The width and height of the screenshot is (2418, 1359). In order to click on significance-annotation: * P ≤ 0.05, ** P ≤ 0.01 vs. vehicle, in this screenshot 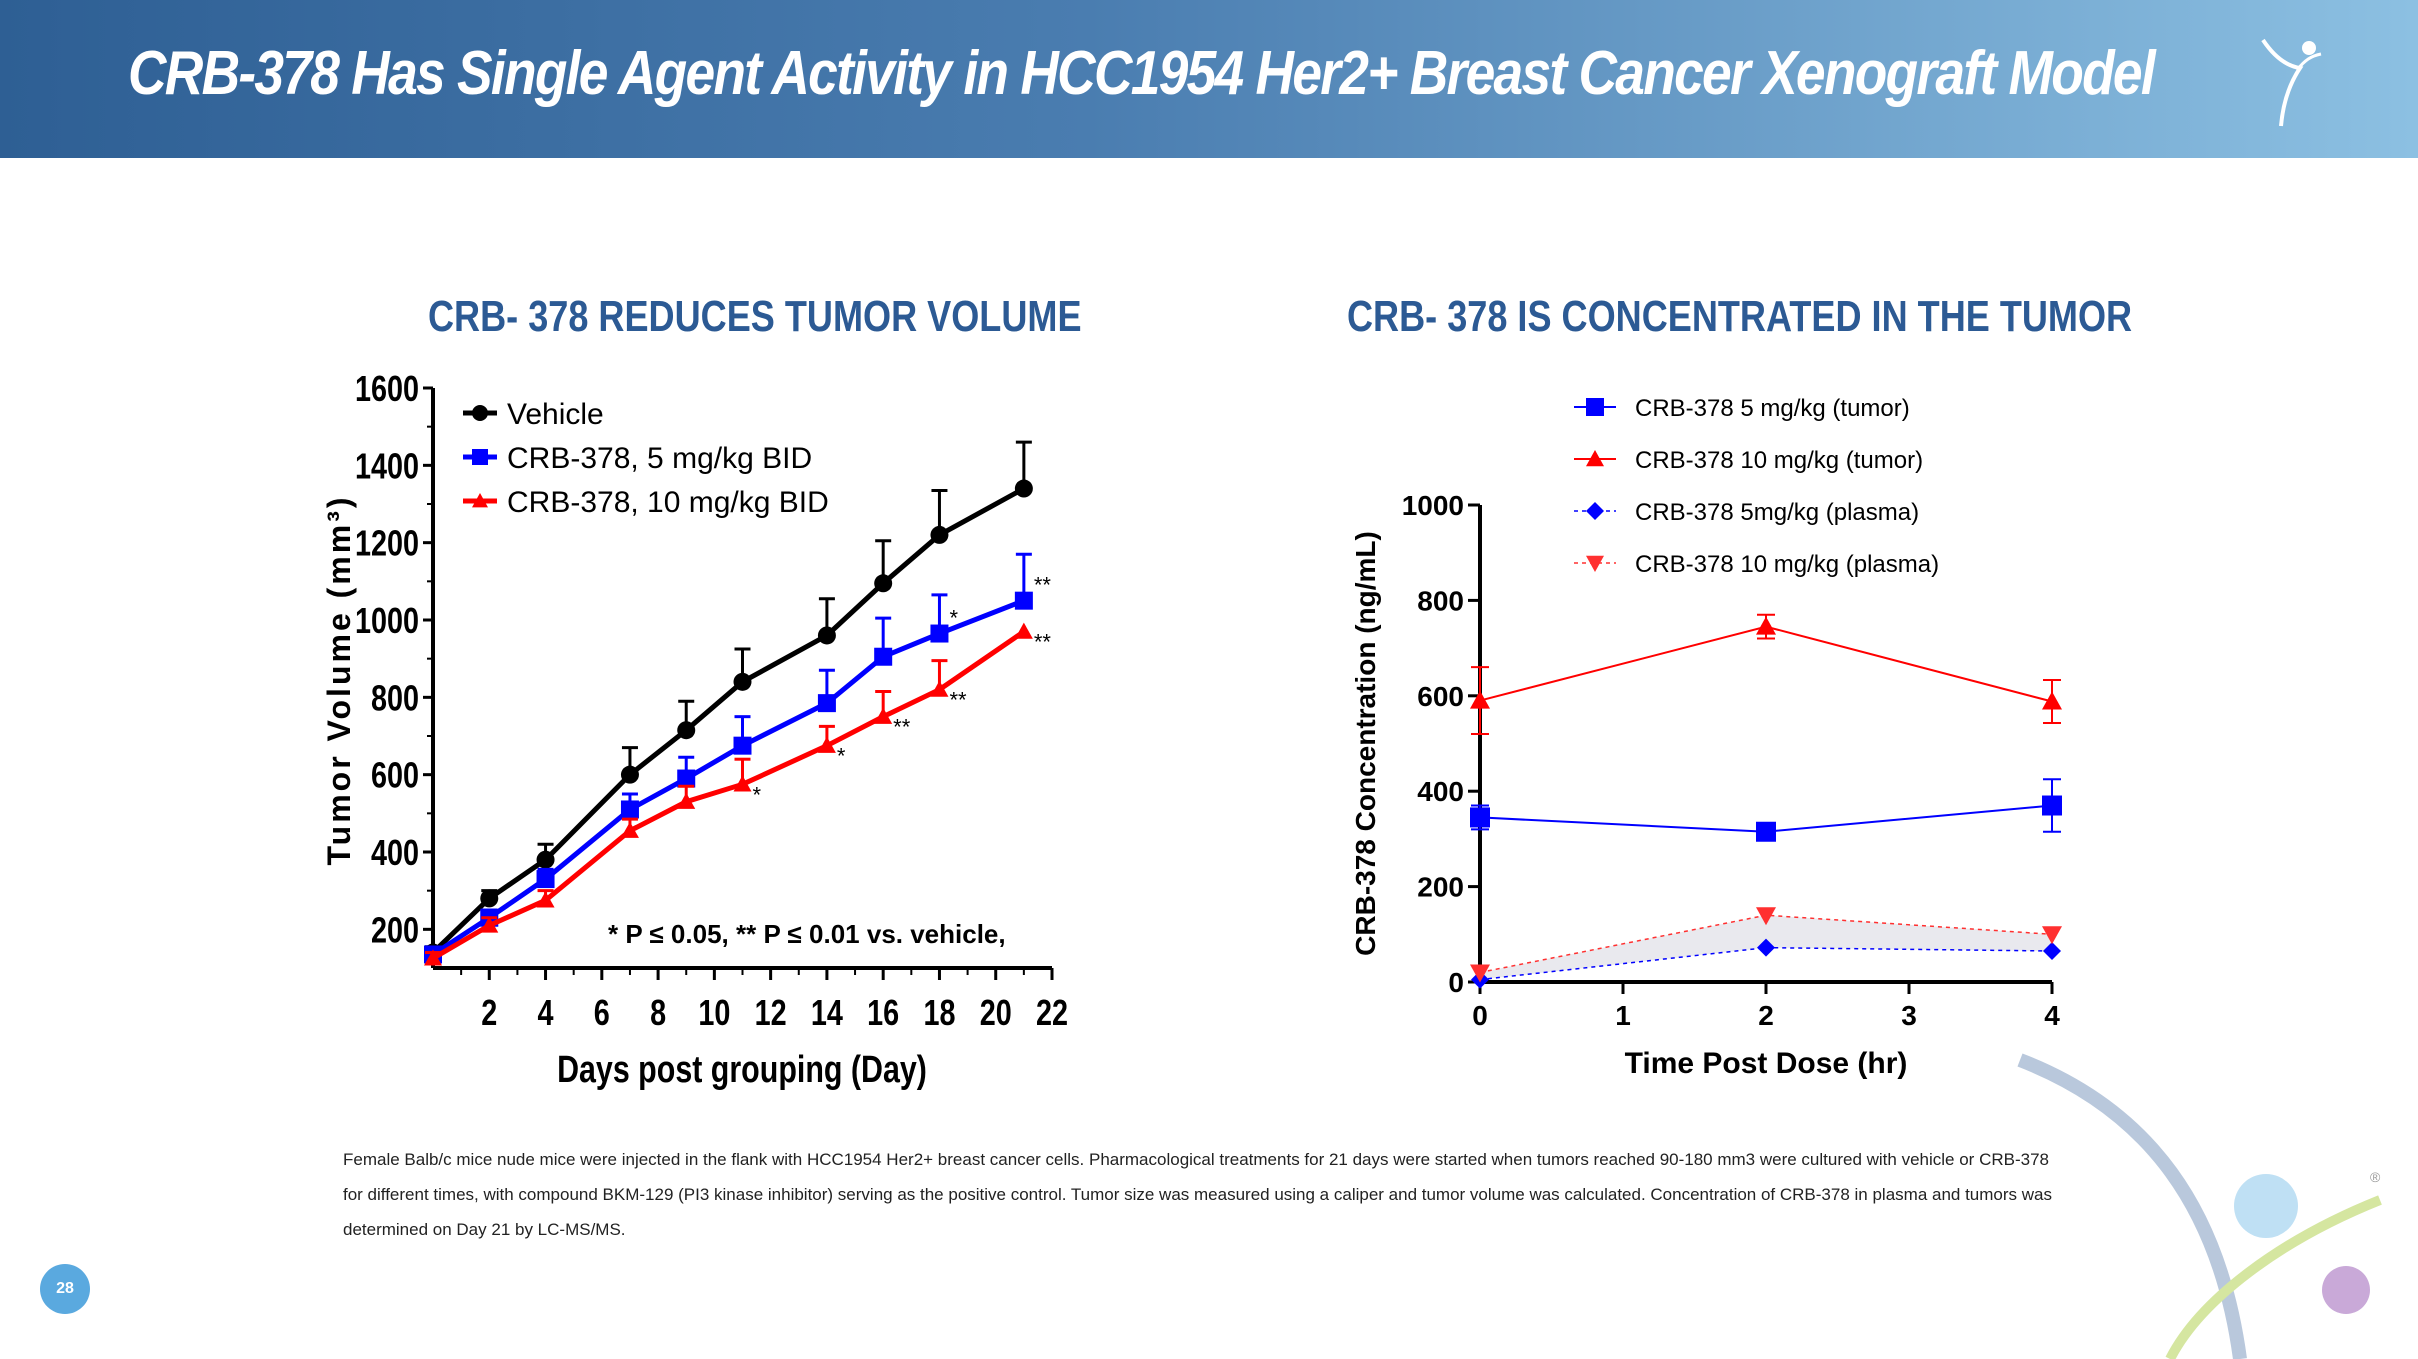, I will do `click(807, 934)`.